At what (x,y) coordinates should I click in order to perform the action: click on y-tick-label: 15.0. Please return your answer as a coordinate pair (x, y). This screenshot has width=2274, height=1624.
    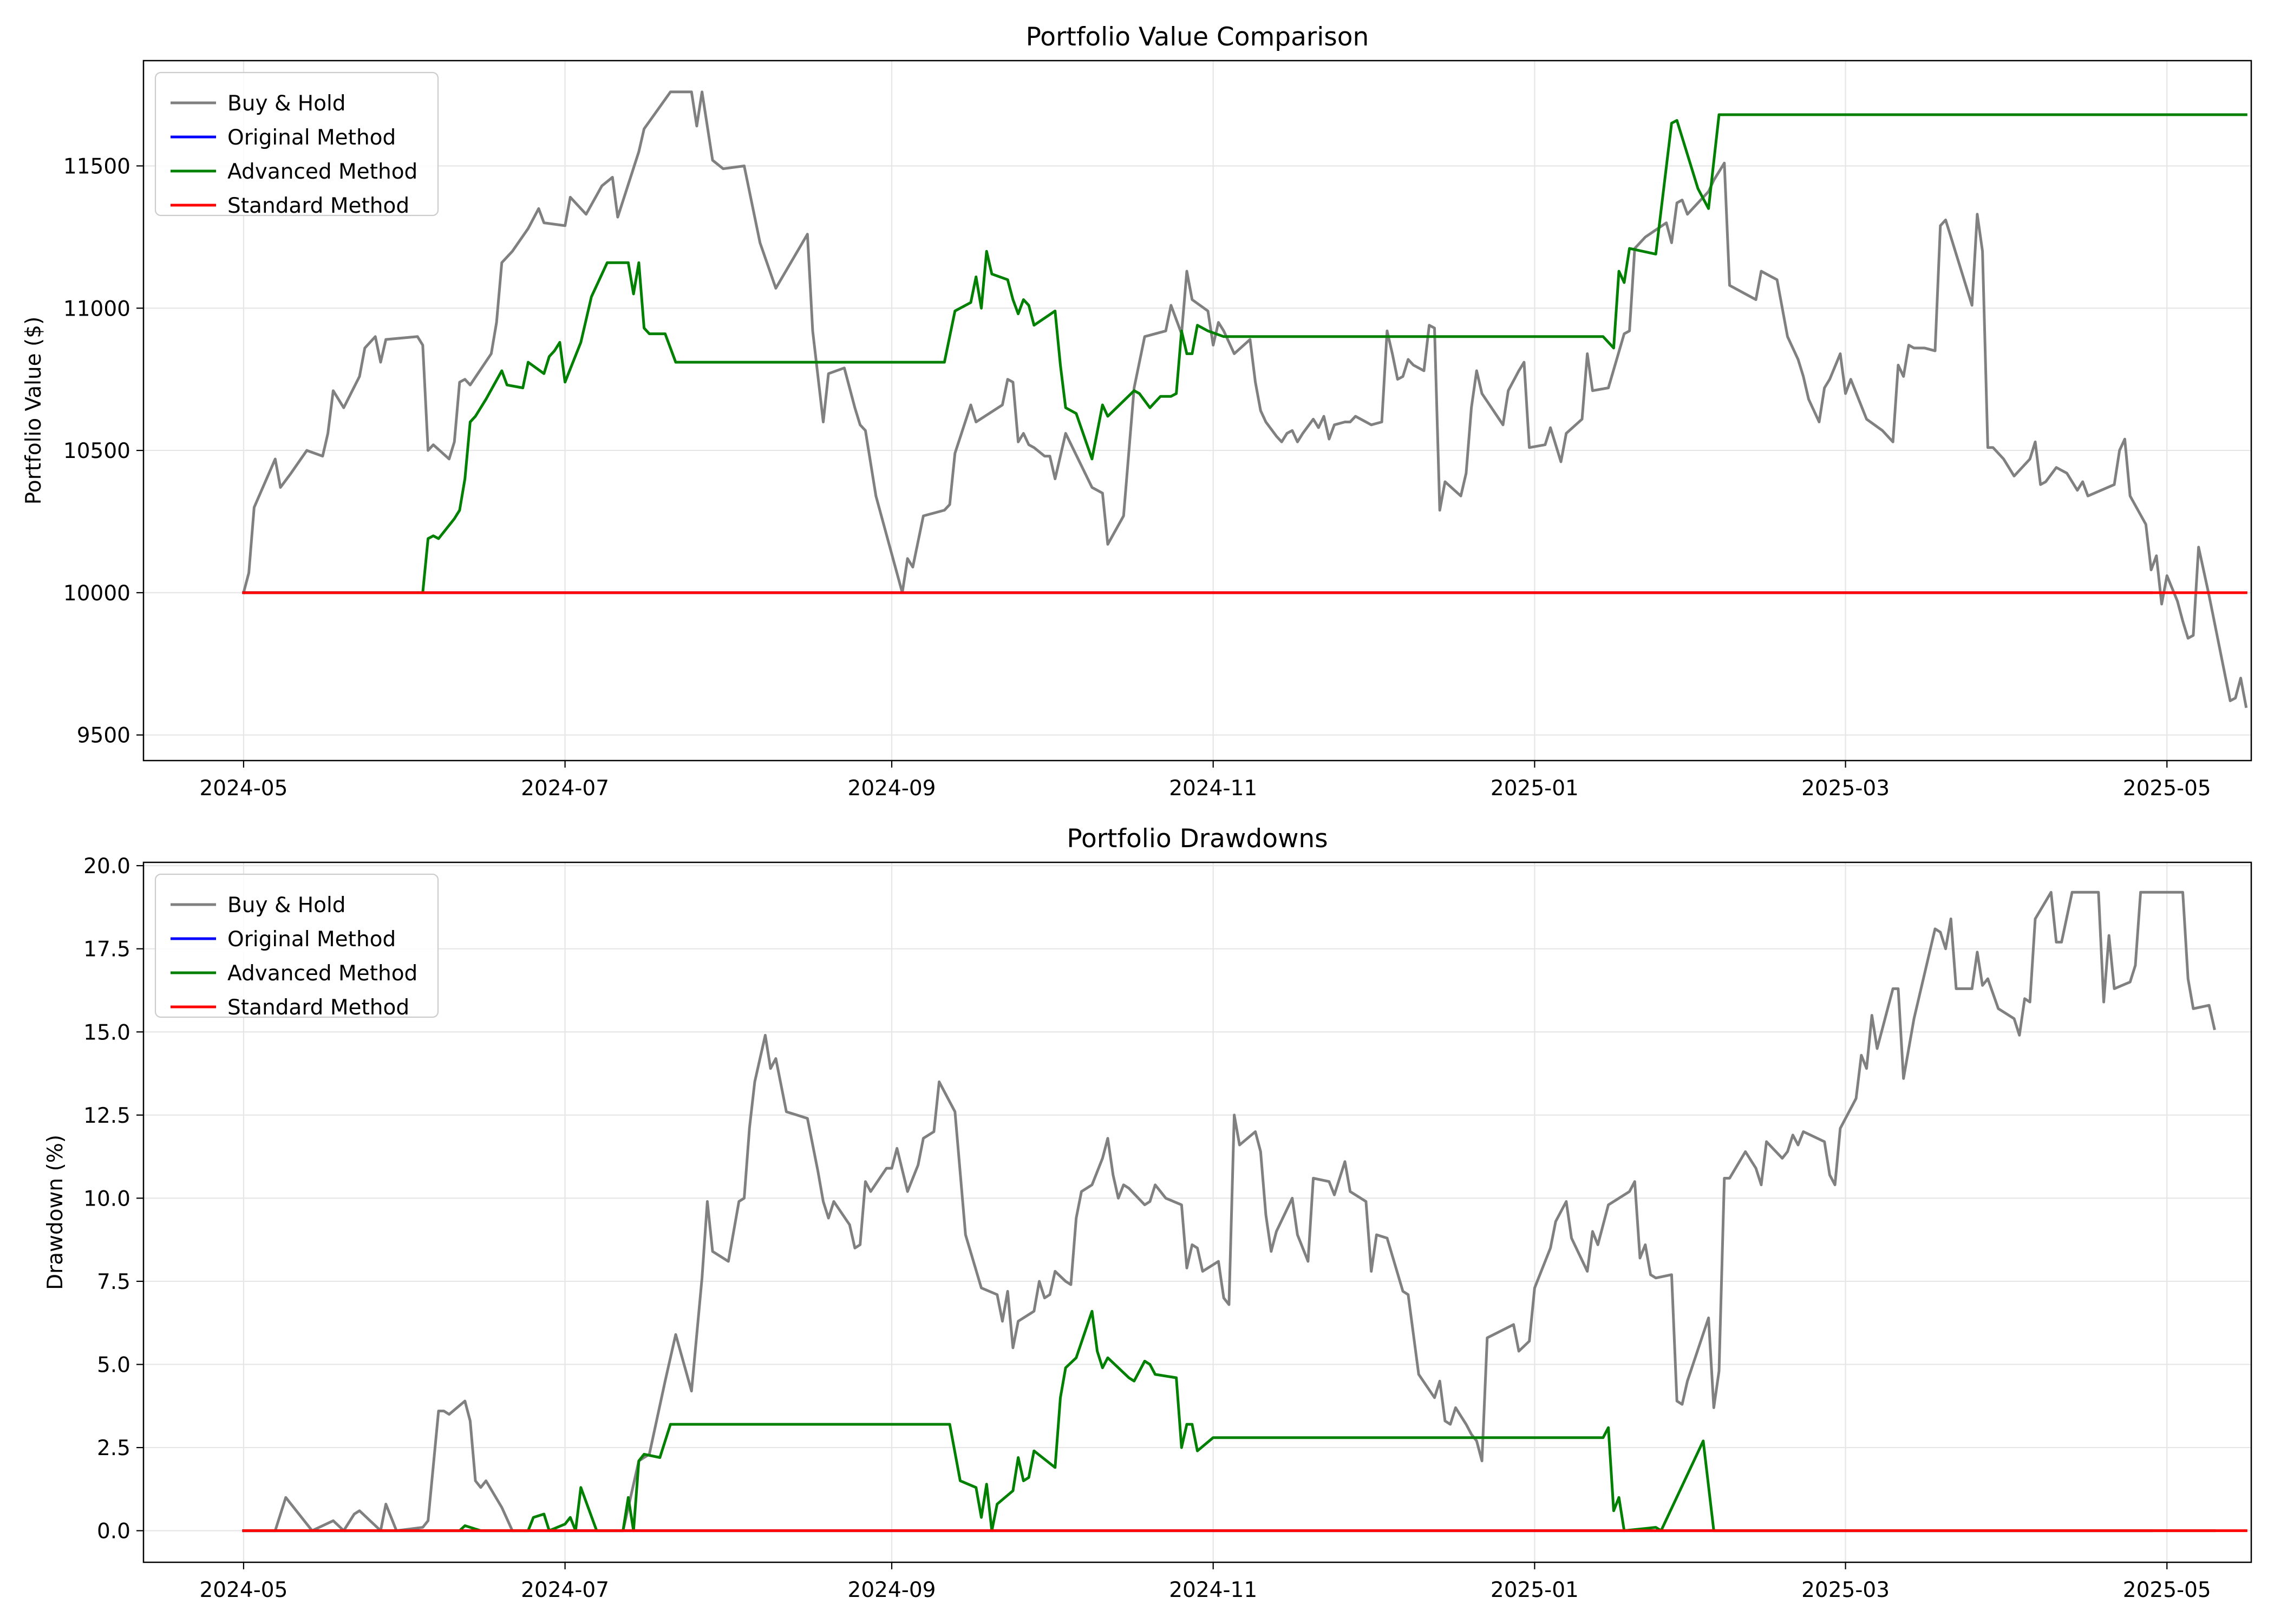
    Looking at the image, I should click on (107, 1032).